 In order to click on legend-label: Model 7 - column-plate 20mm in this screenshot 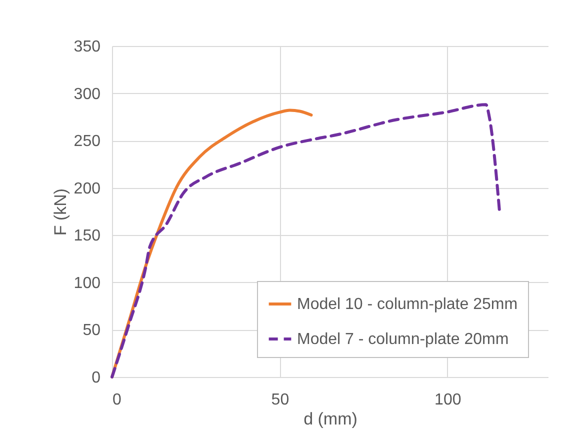, I will do `click(403, 339)`.